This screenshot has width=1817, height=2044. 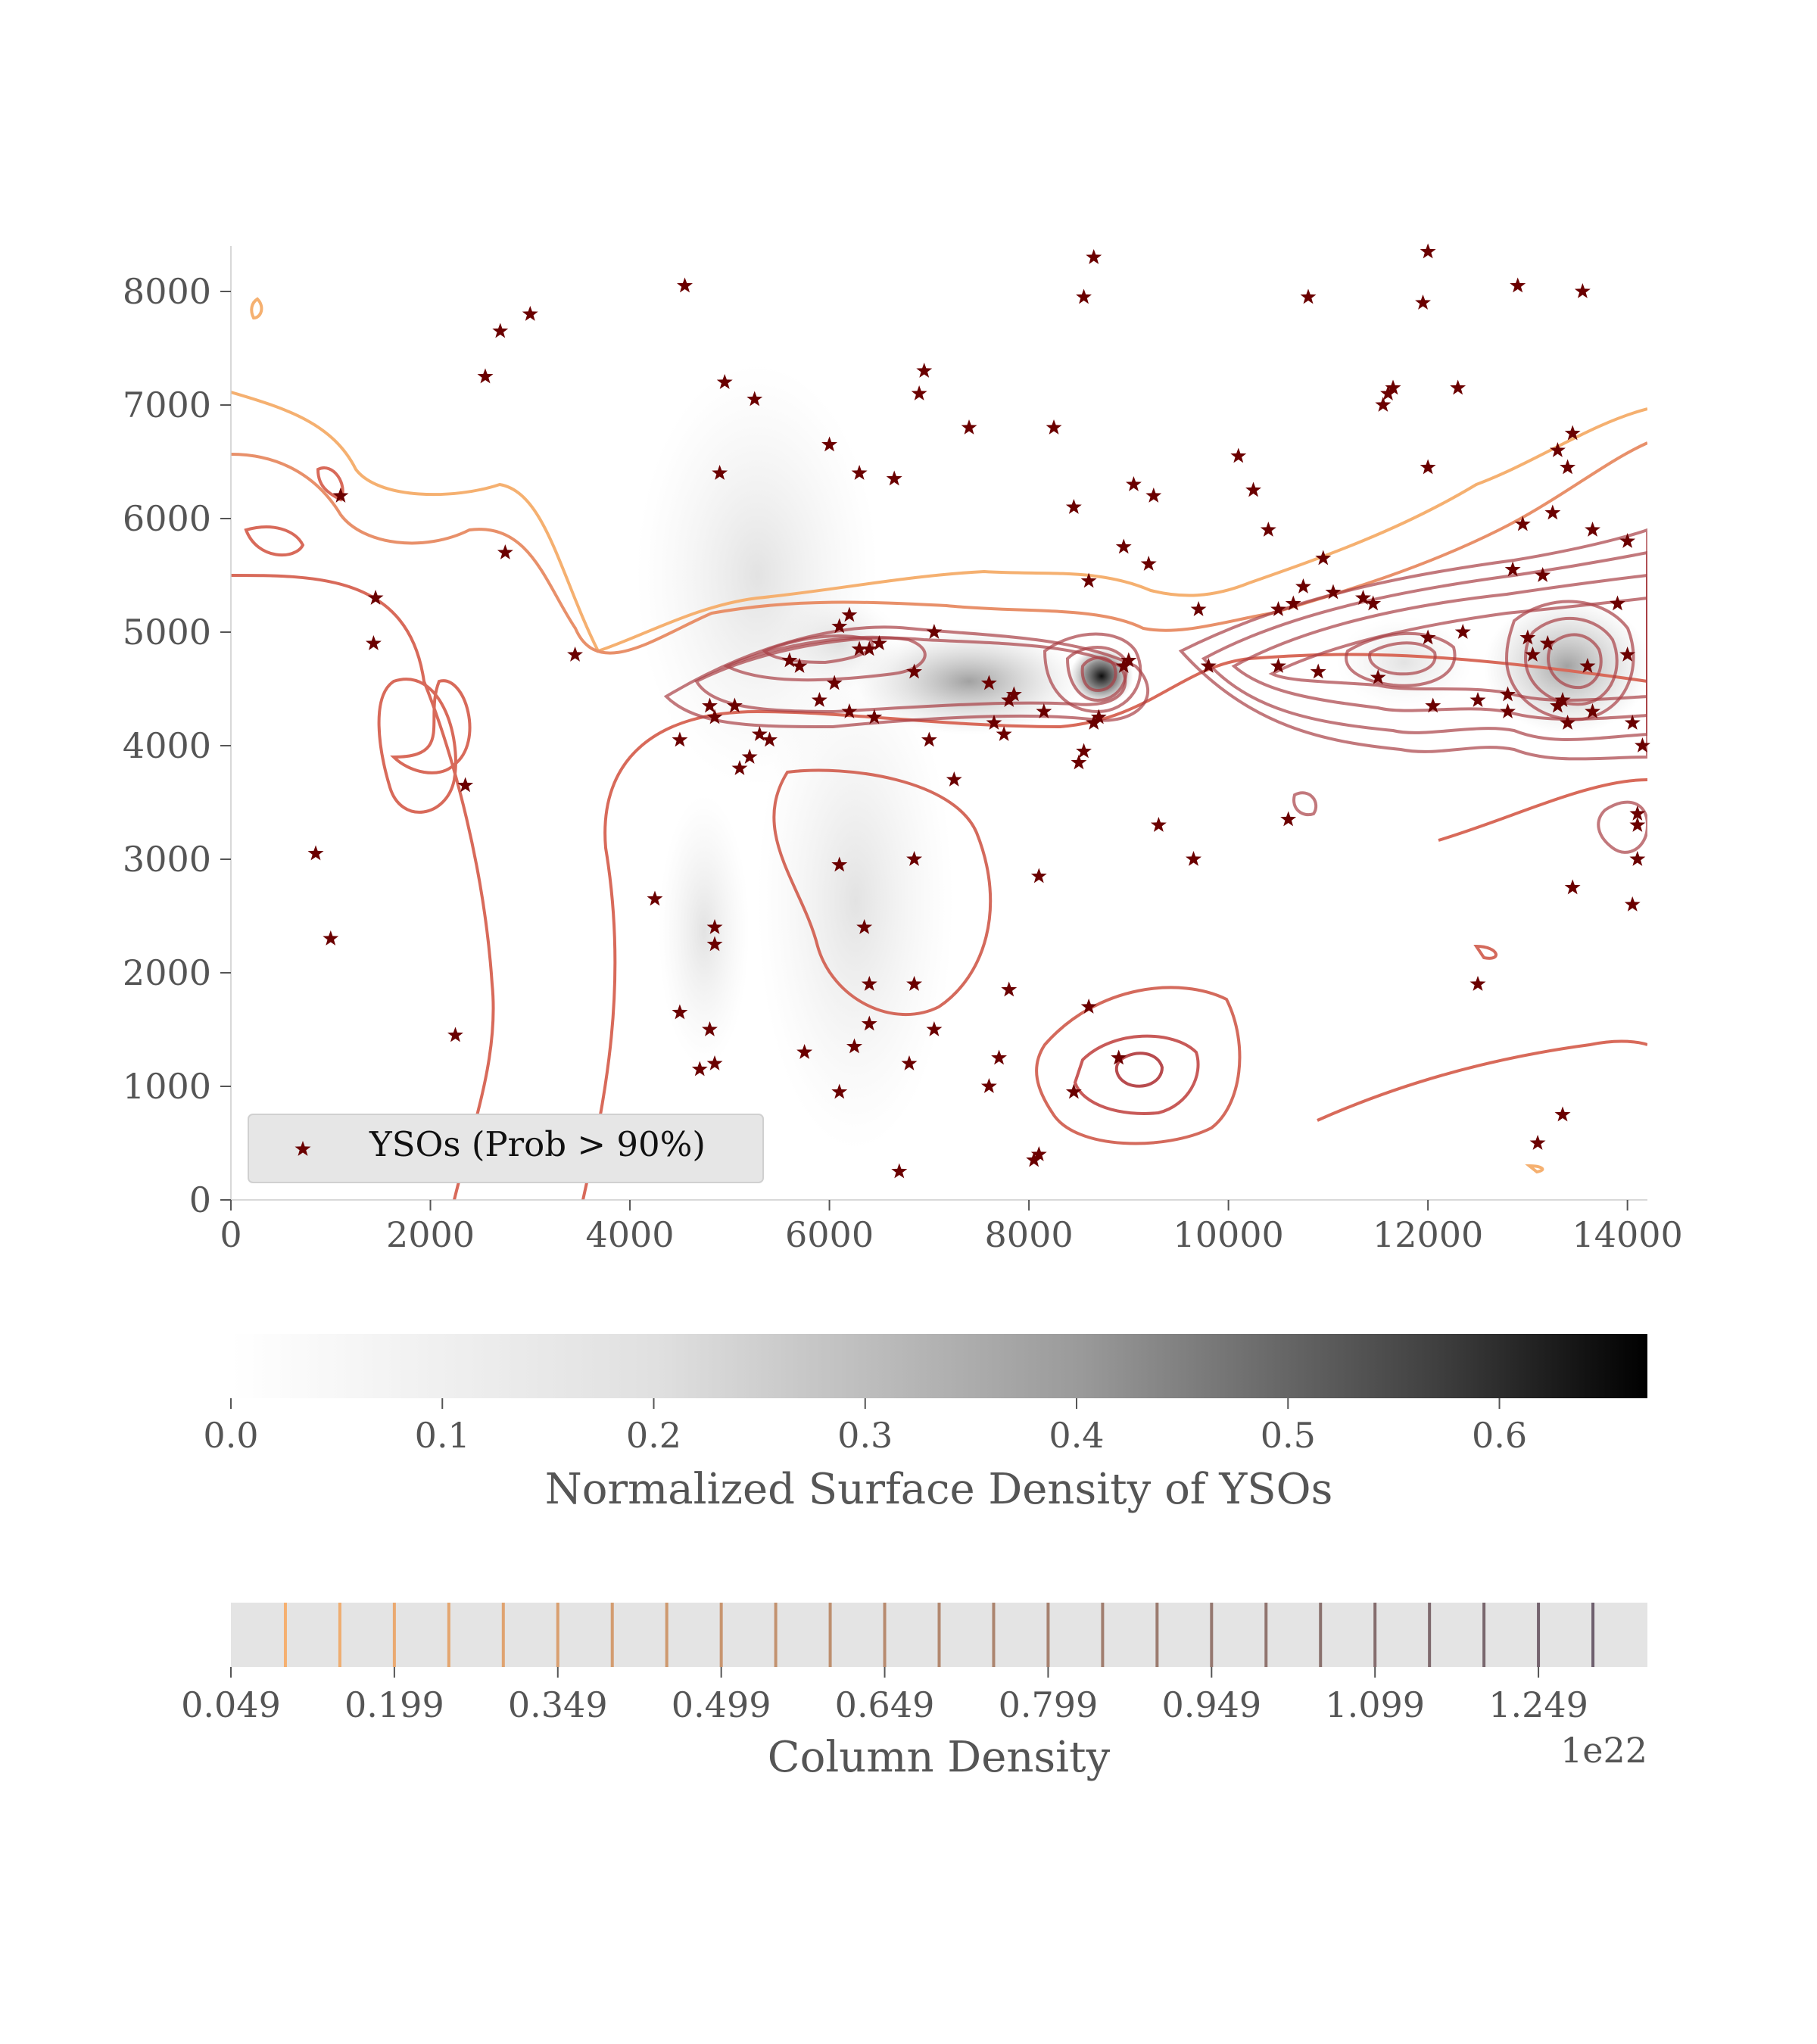 I want to click on density-colorbar-tick-label: 0.0, so click(x=230, y=1435).